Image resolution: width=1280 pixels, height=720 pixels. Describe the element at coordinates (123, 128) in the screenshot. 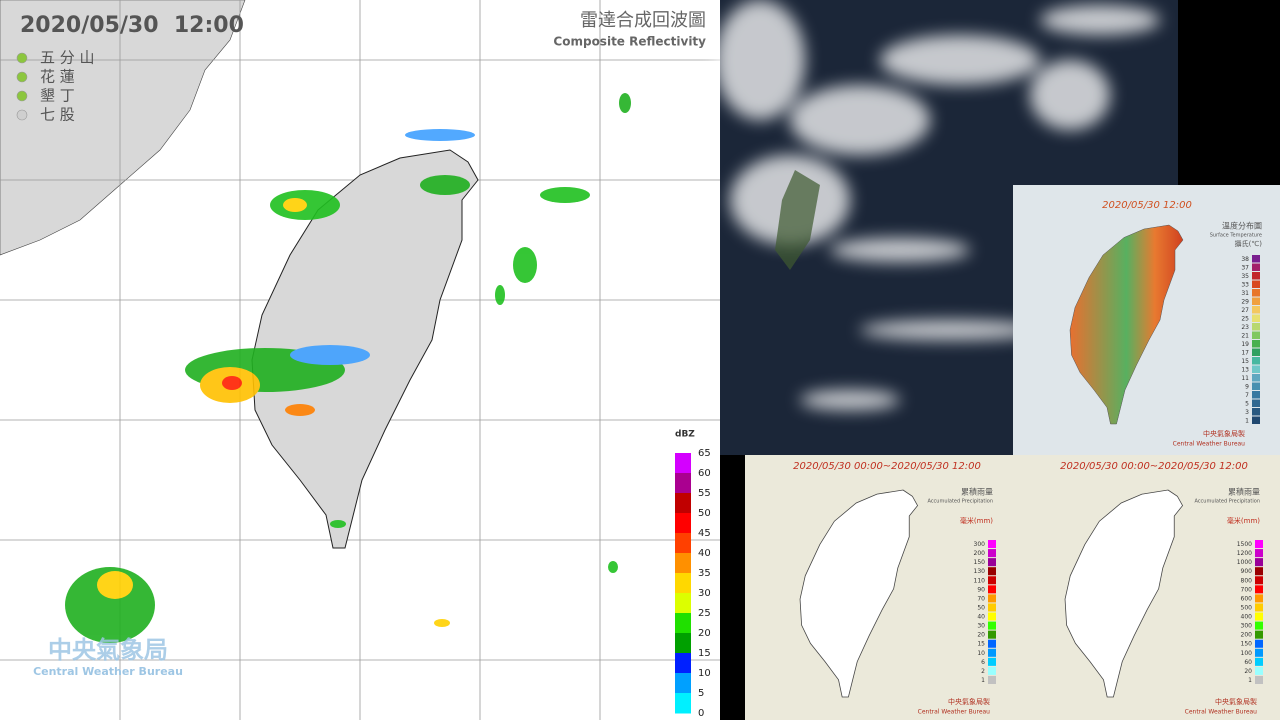

I see `mainland-coast` at that location.